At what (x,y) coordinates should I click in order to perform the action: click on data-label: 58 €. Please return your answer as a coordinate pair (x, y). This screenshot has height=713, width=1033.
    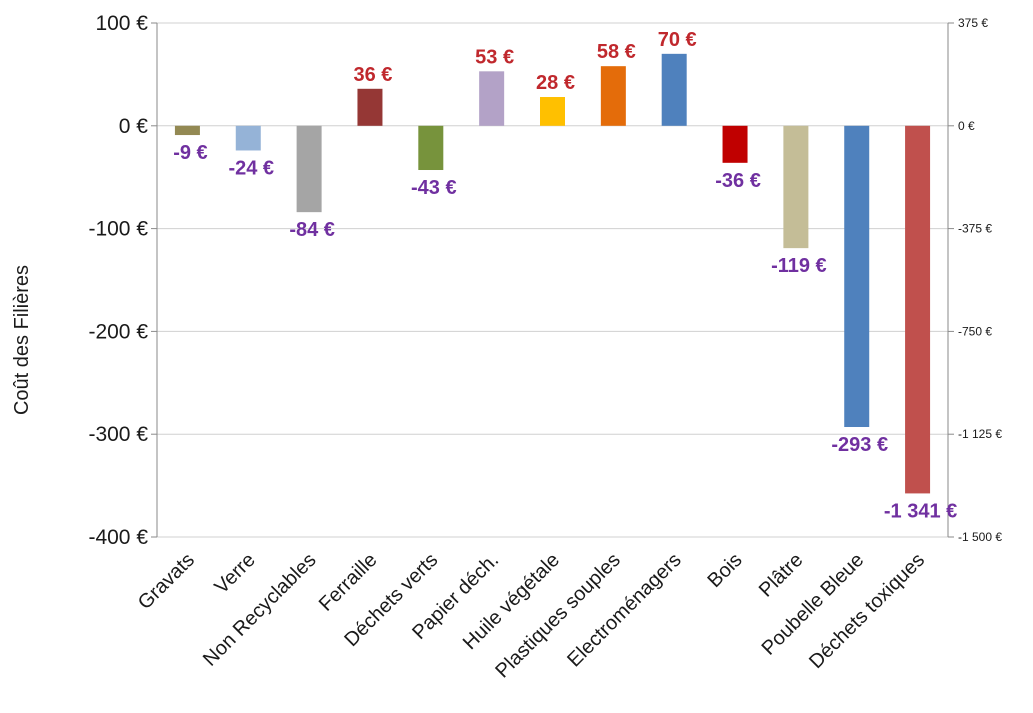
    Looking at the image, I should click on (616, 52).